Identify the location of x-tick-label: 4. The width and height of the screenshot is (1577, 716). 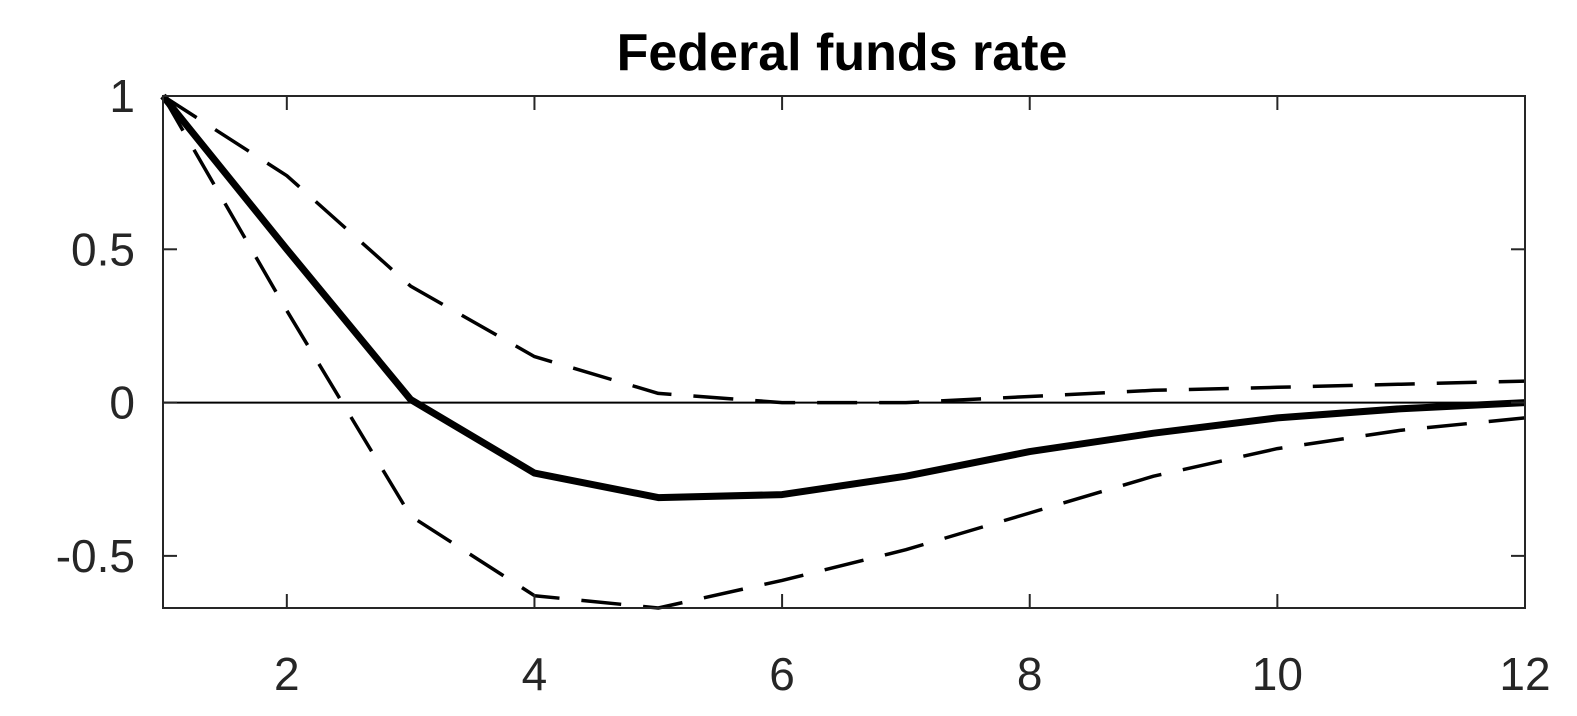
(535, 674).